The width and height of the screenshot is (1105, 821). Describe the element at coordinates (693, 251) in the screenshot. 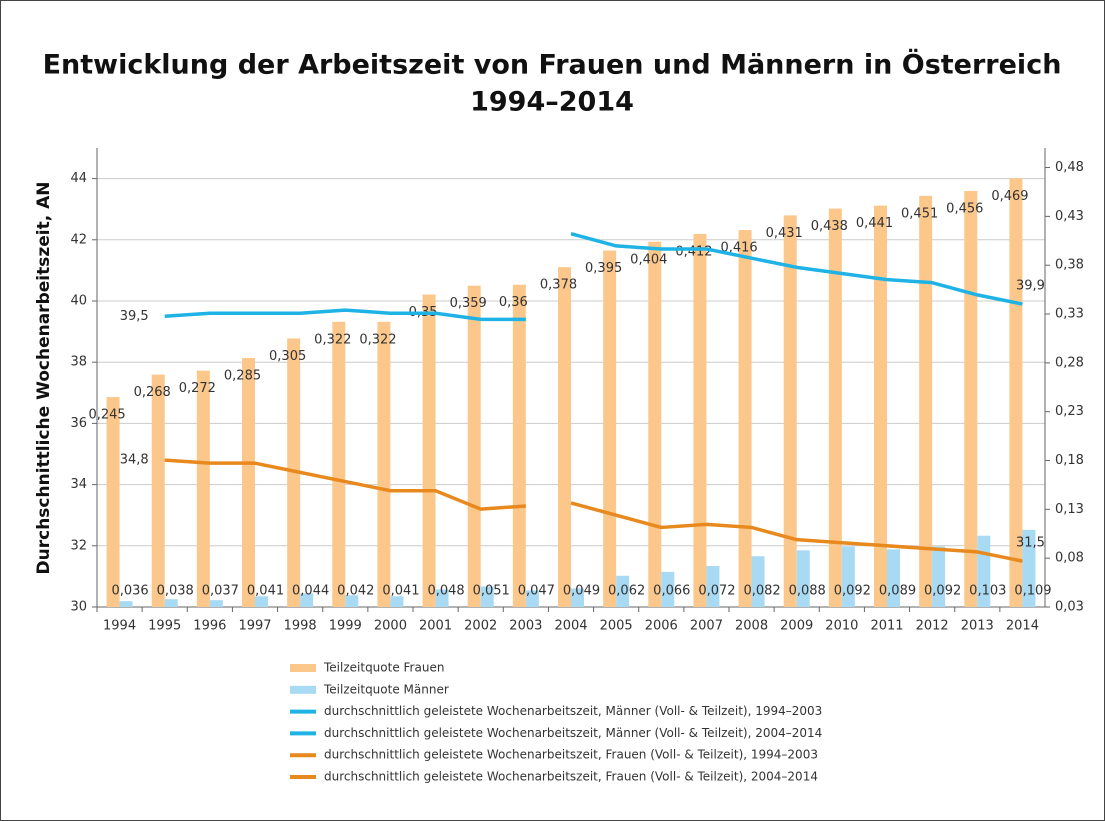

I see `data-label: 0,412` at that location.